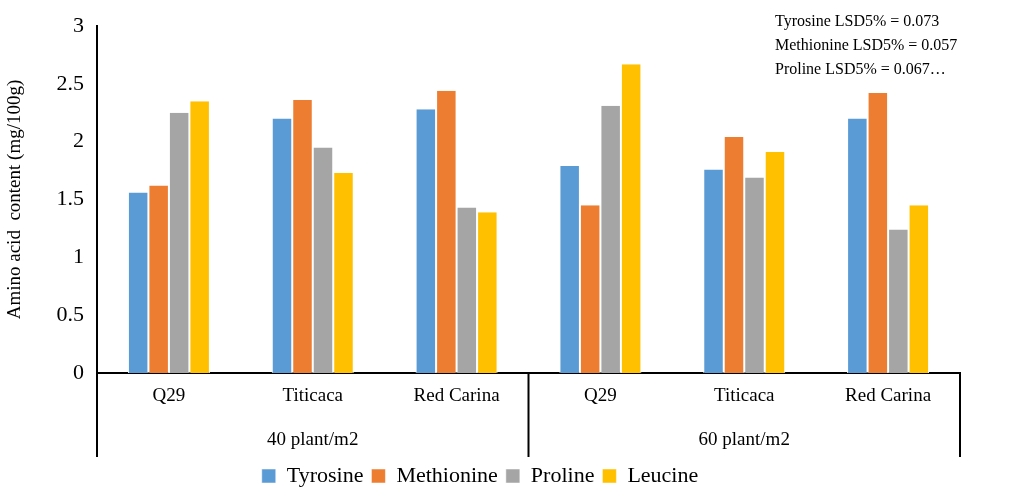  Describe the element at coordinates (866, 45) in the screenshot. I see `annotation: Methionine LSD5% = 0.057` at that location.